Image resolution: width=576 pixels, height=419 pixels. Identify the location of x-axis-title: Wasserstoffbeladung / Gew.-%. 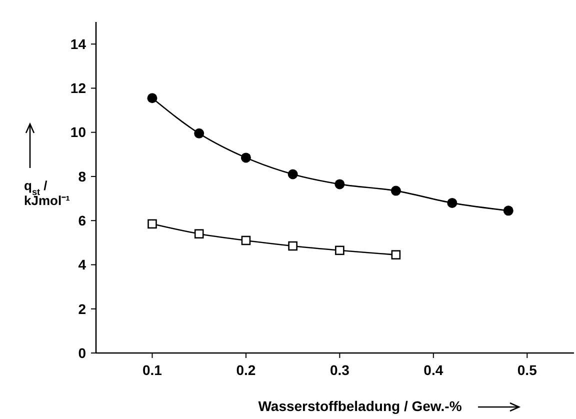
(360, 406).